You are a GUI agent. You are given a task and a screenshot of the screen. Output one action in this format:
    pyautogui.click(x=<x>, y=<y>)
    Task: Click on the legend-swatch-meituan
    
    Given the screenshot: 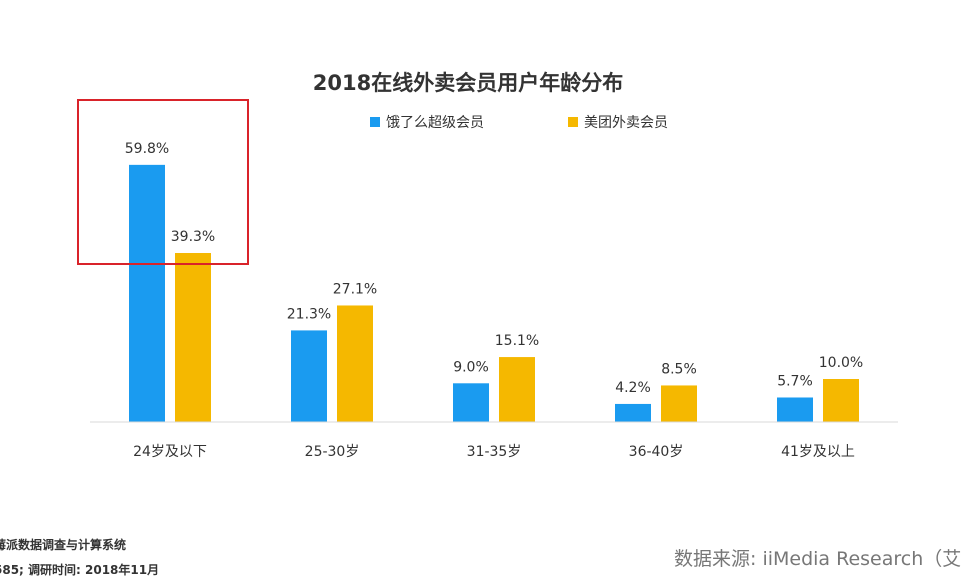 What is the action you would take?
    pyautogui.click(x=573, y=122)
    